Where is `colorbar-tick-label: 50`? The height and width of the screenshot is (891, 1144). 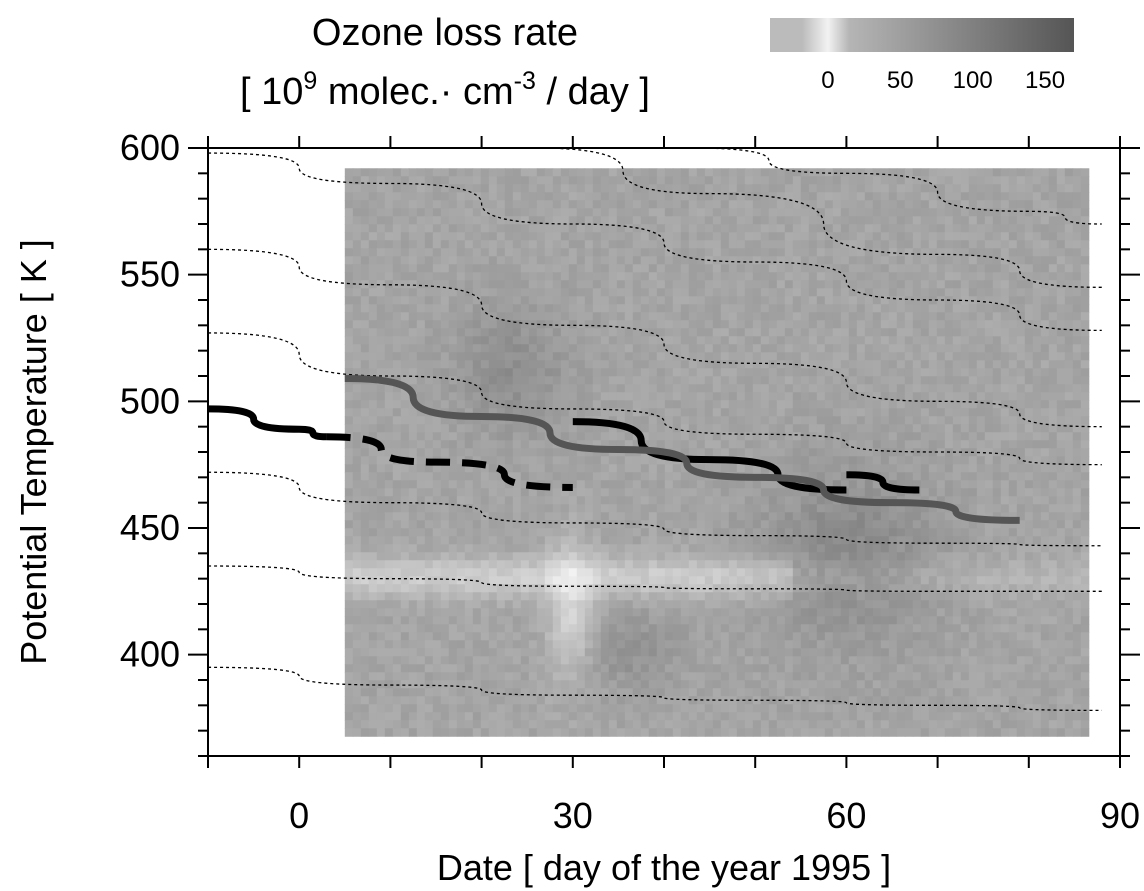
colorbar-tick-label: 50 is located at coordinates (900, 80).